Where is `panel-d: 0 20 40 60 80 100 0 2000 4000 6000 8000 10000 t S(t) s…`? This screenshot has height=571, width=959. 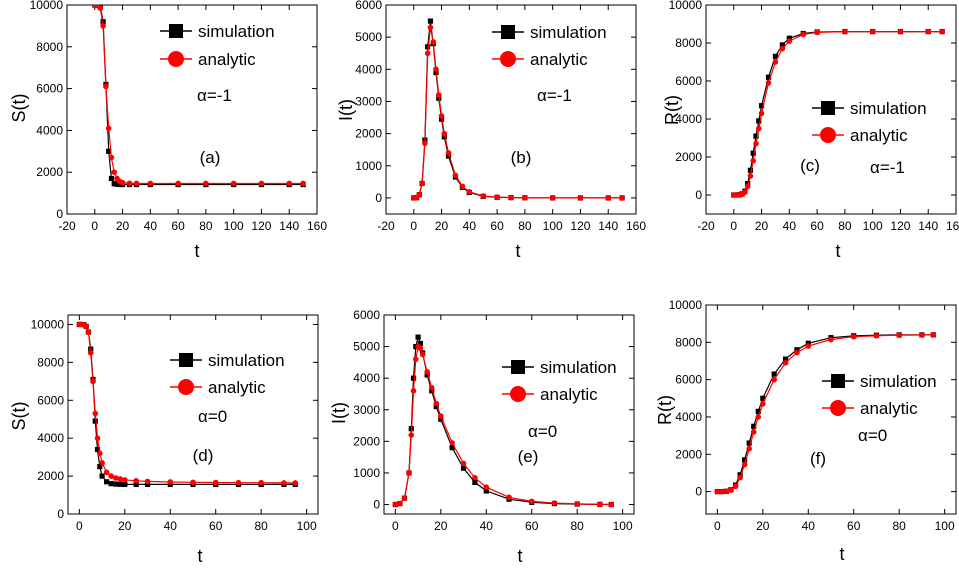
panel-d: 0 20 40 60 80 100 0 2000 4000 6000 8000 10000 t S(t) s… is located at coordinates (164, 440).